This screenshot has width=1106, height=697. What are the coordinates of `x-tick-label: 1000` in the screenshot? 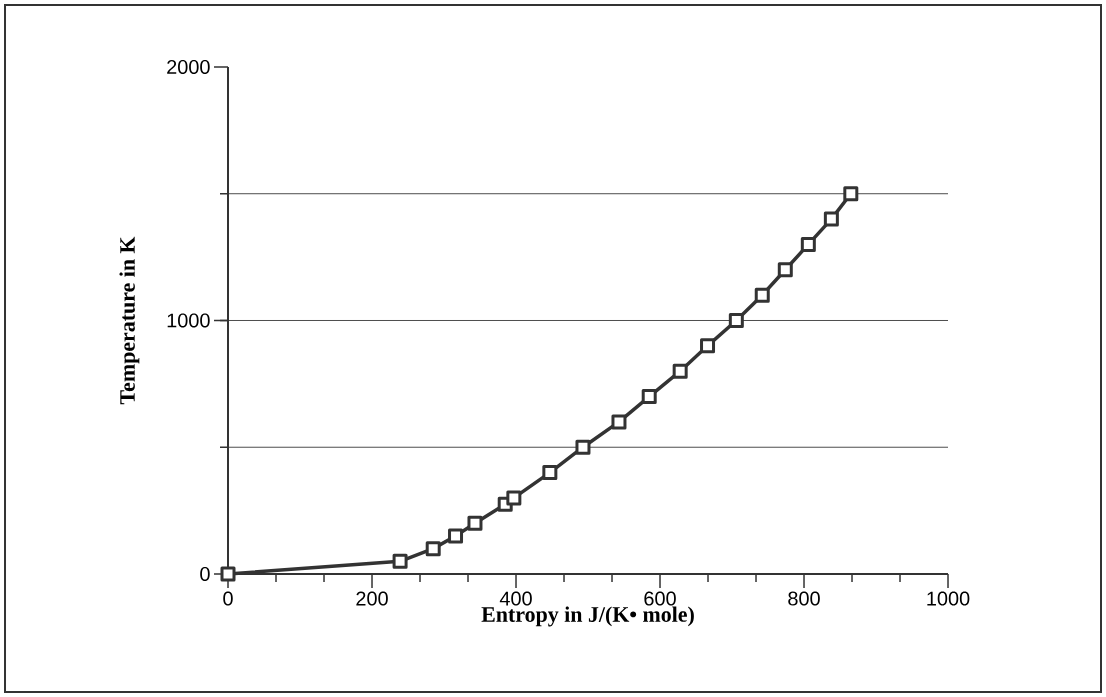 It's located at (948, 598).